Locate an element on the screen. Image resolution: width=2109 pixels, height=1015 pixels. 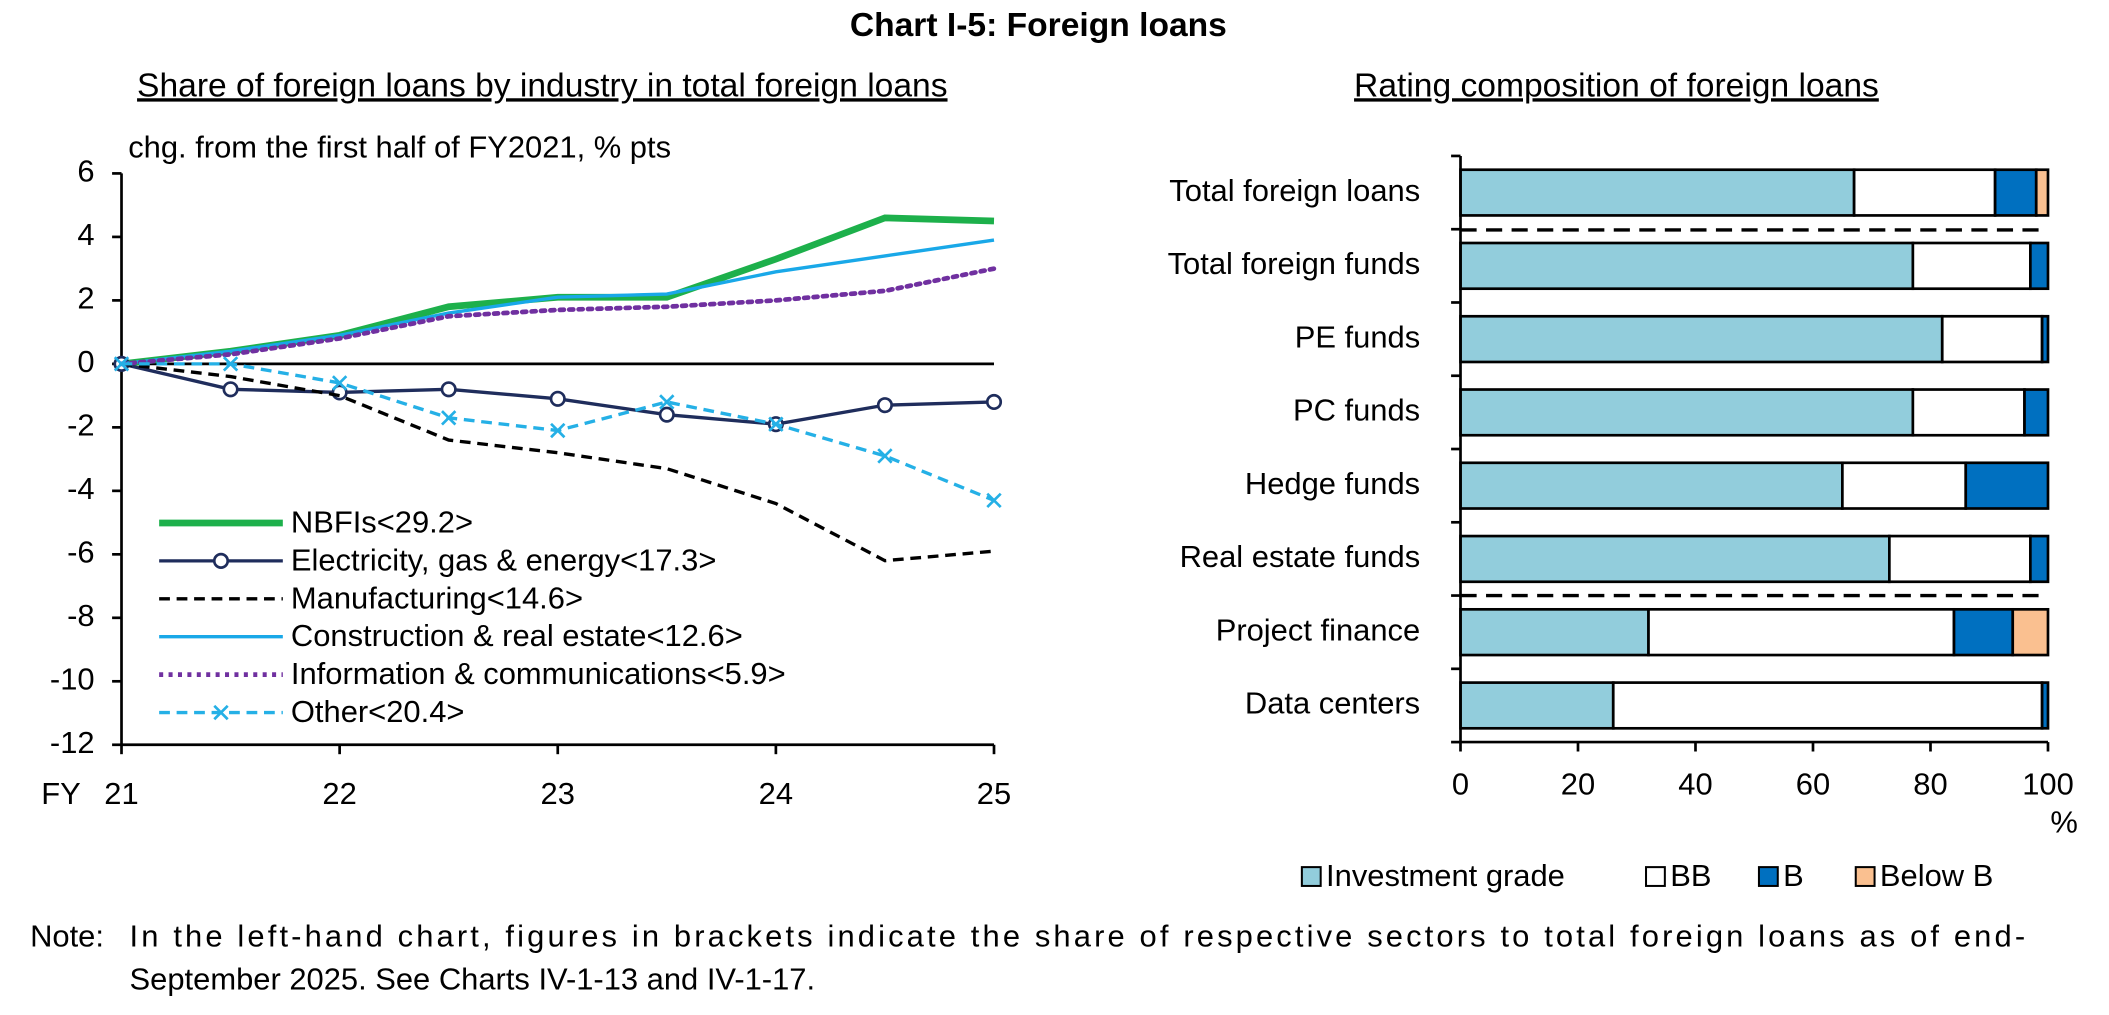
y-tick-label: -10 is located at coordinates (72, 678).